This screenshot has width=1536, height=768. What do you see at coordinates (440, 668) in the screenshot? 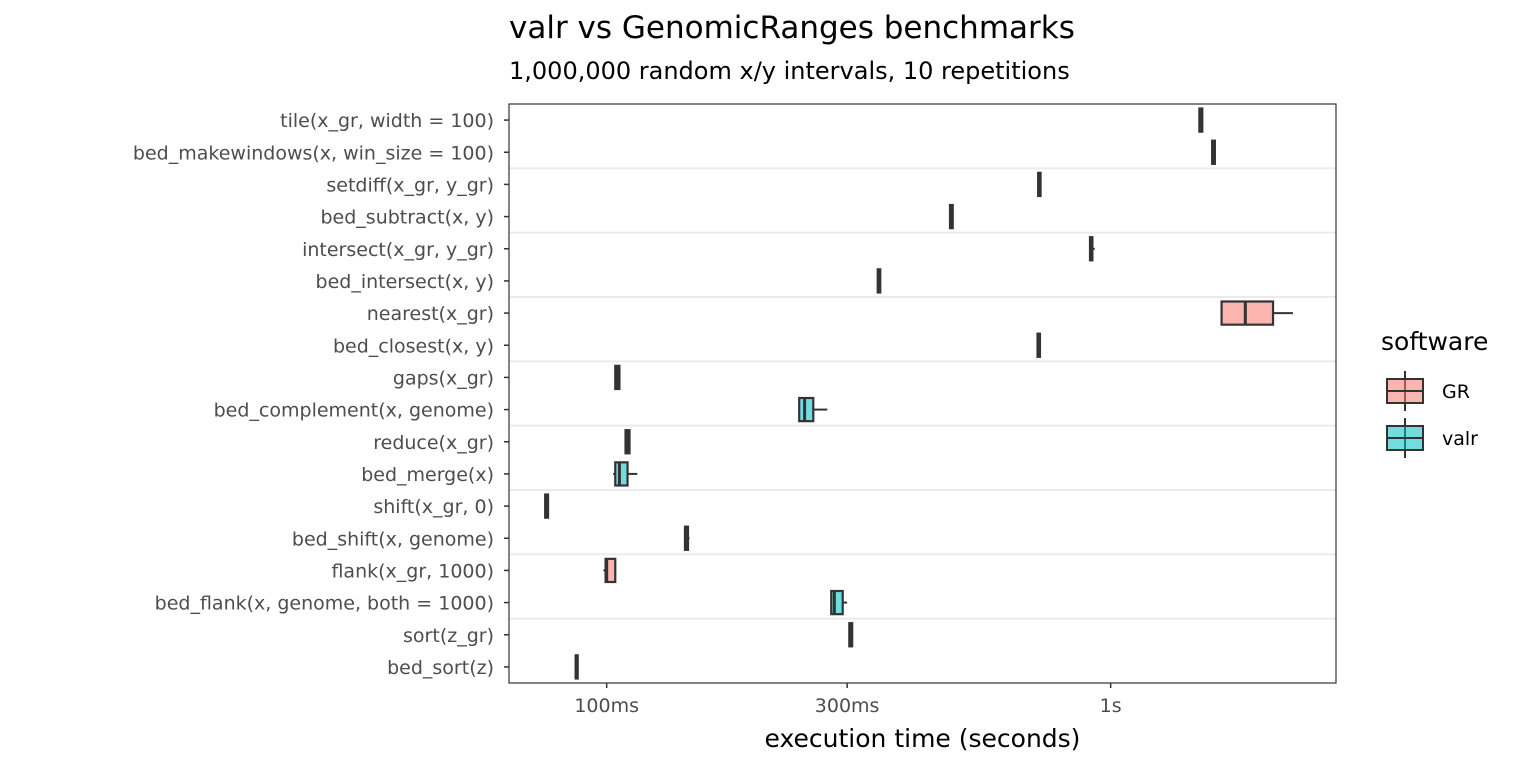
I see `y-tick-label: bed_sort(z)` at bounding box center [440, 668].